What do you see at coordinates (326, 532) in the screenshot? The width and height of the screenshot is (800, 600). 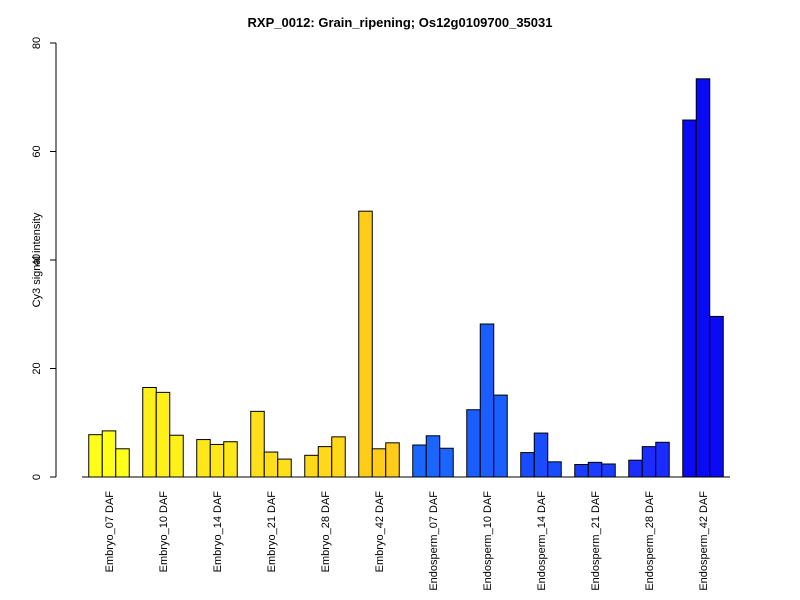 I see `x-tick-label: Embryo_28 DAF` at bounding box center [326, 532].